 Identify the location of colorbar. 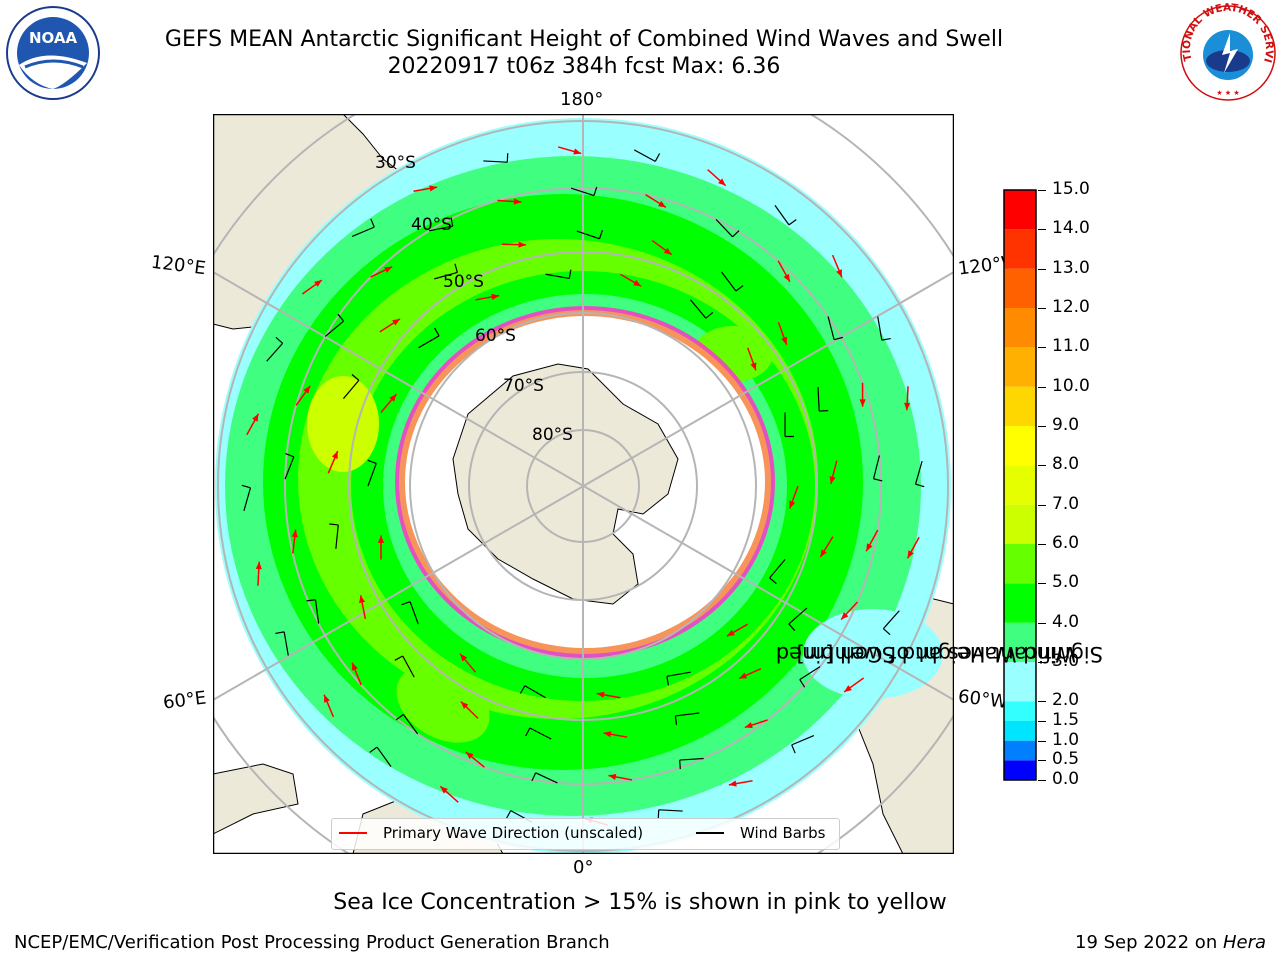
(1020, 485).